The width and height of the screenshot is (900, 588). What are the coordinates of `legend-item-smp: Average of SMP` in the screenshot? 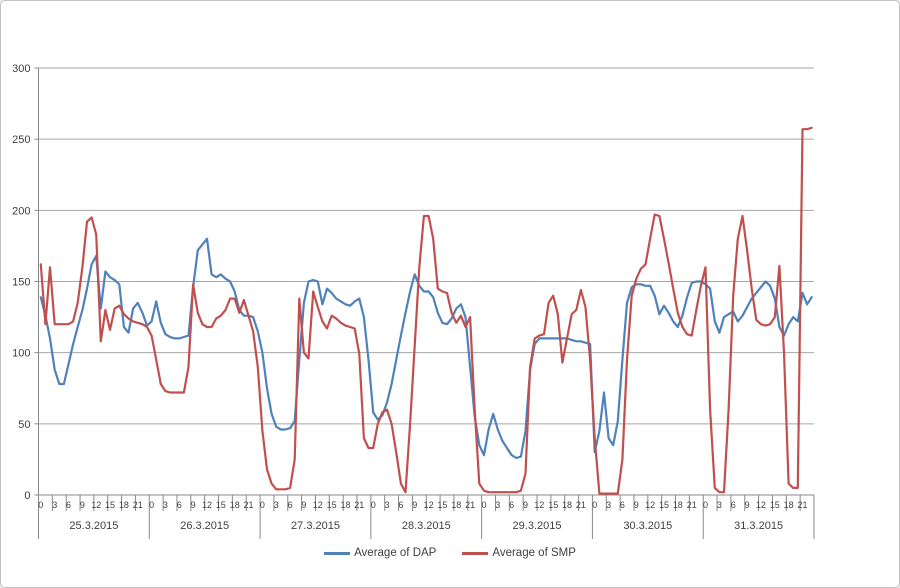 It's located at (519, 553).